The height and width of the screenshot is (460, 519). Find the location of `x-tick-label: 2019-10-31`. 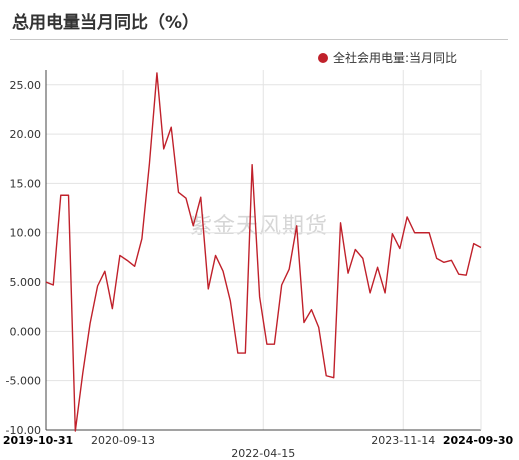

x-tick-label: 2019-10-31 is located at coordinates (38, 440).